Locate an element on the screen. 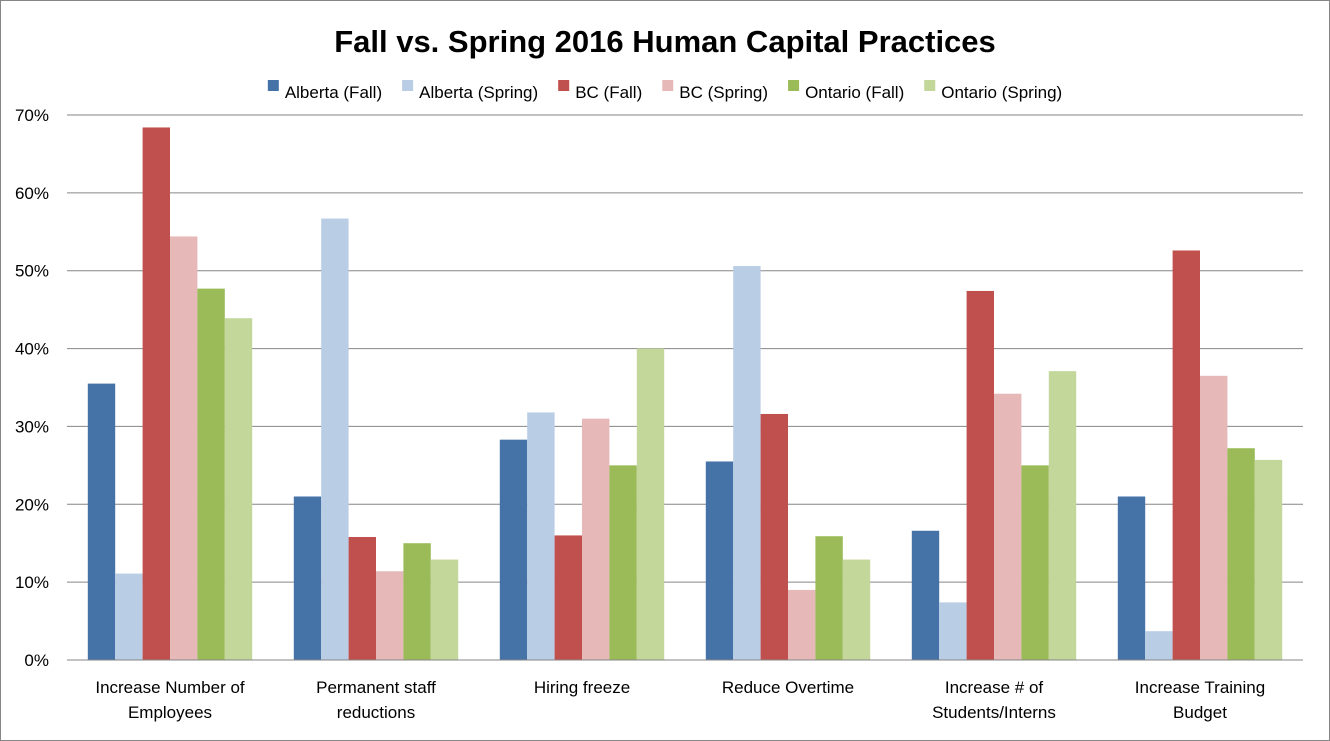 Image resolution: width=1330 pixels, height=741 pixels. y-tick-label: 30% is located at coordinates (32, 426).